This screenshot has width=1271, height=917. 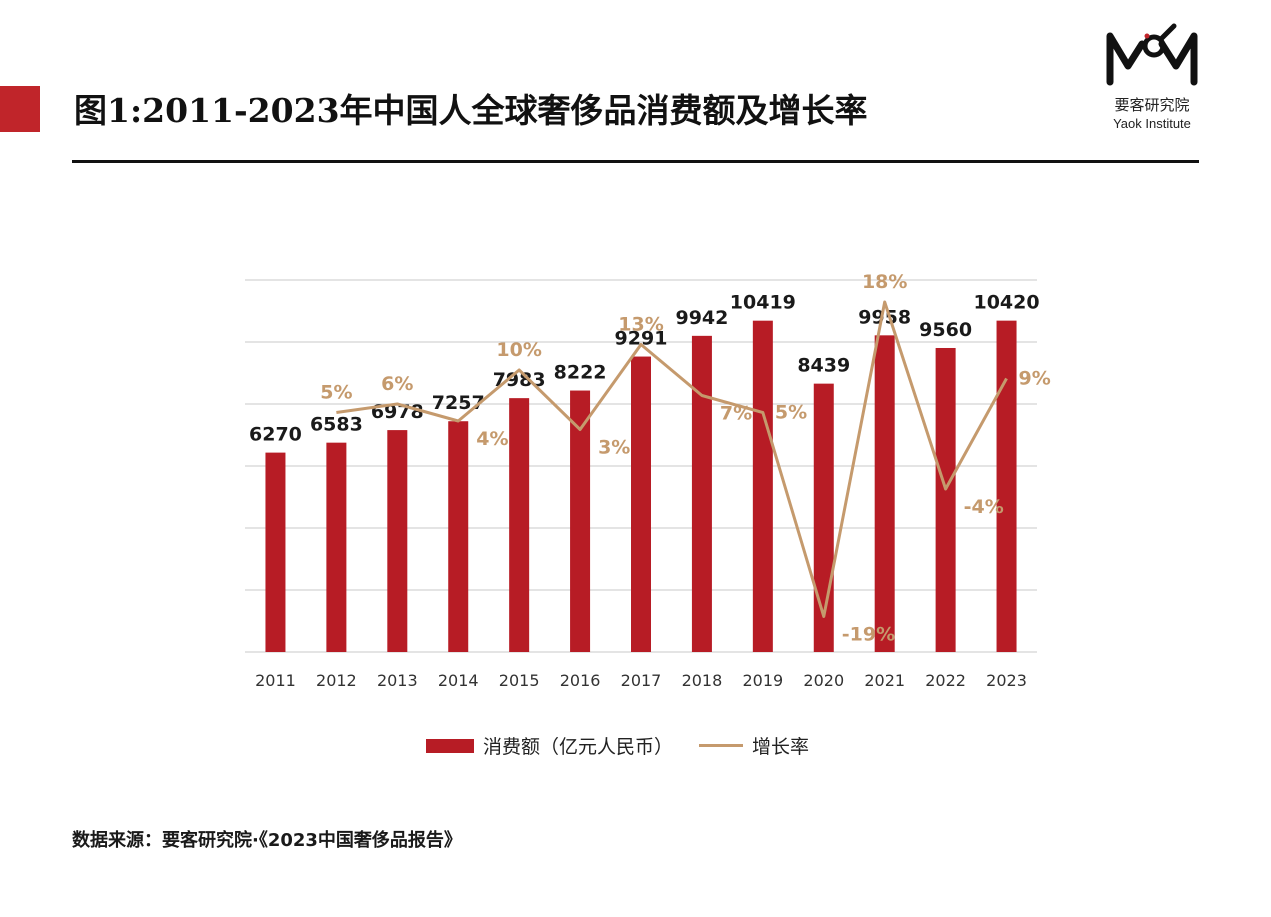 What do you see at coordinates (1006, 303) in the screenshot?
I see `bar-value-label: 10420` at bounding box center [1006, 303].